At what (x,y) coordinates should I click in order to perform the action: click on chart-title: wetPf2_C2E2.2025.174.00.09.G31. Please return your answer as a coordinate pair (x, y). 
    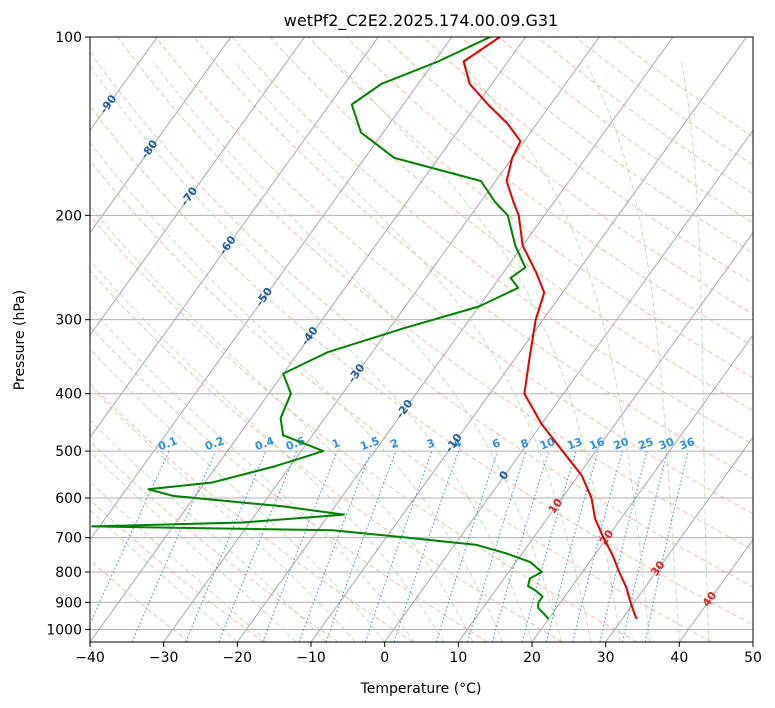
    Looking at the image, I should click on (421, 21).